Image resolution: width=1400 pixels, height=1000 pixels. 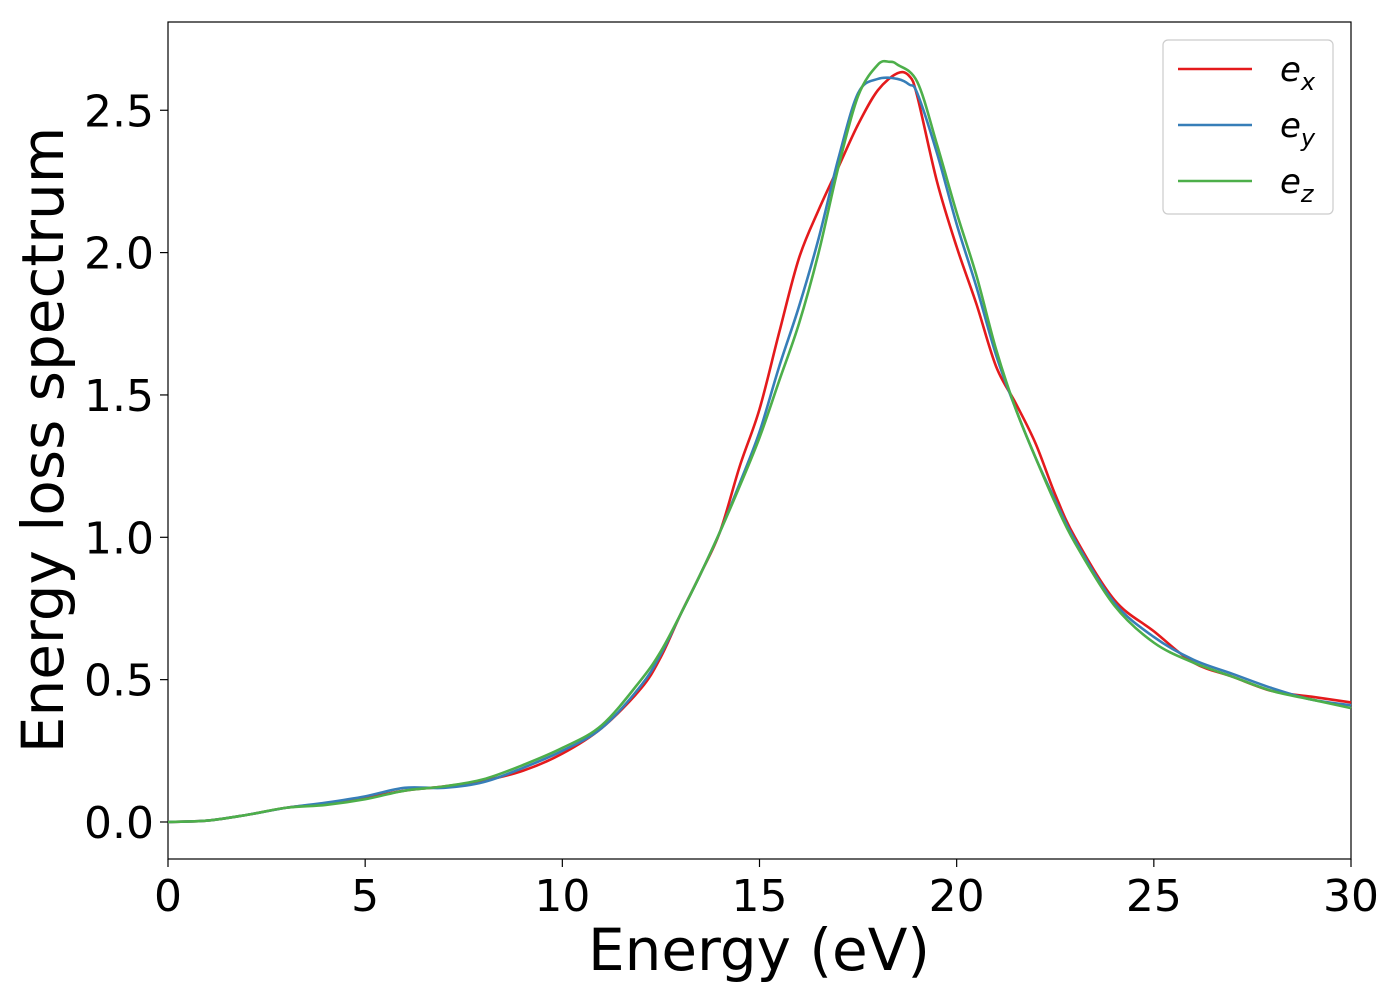 What do you see at coordinates (168, 896) in the screenshot?
I see `x-tick-label: 0` at bounding box center [168, 896].